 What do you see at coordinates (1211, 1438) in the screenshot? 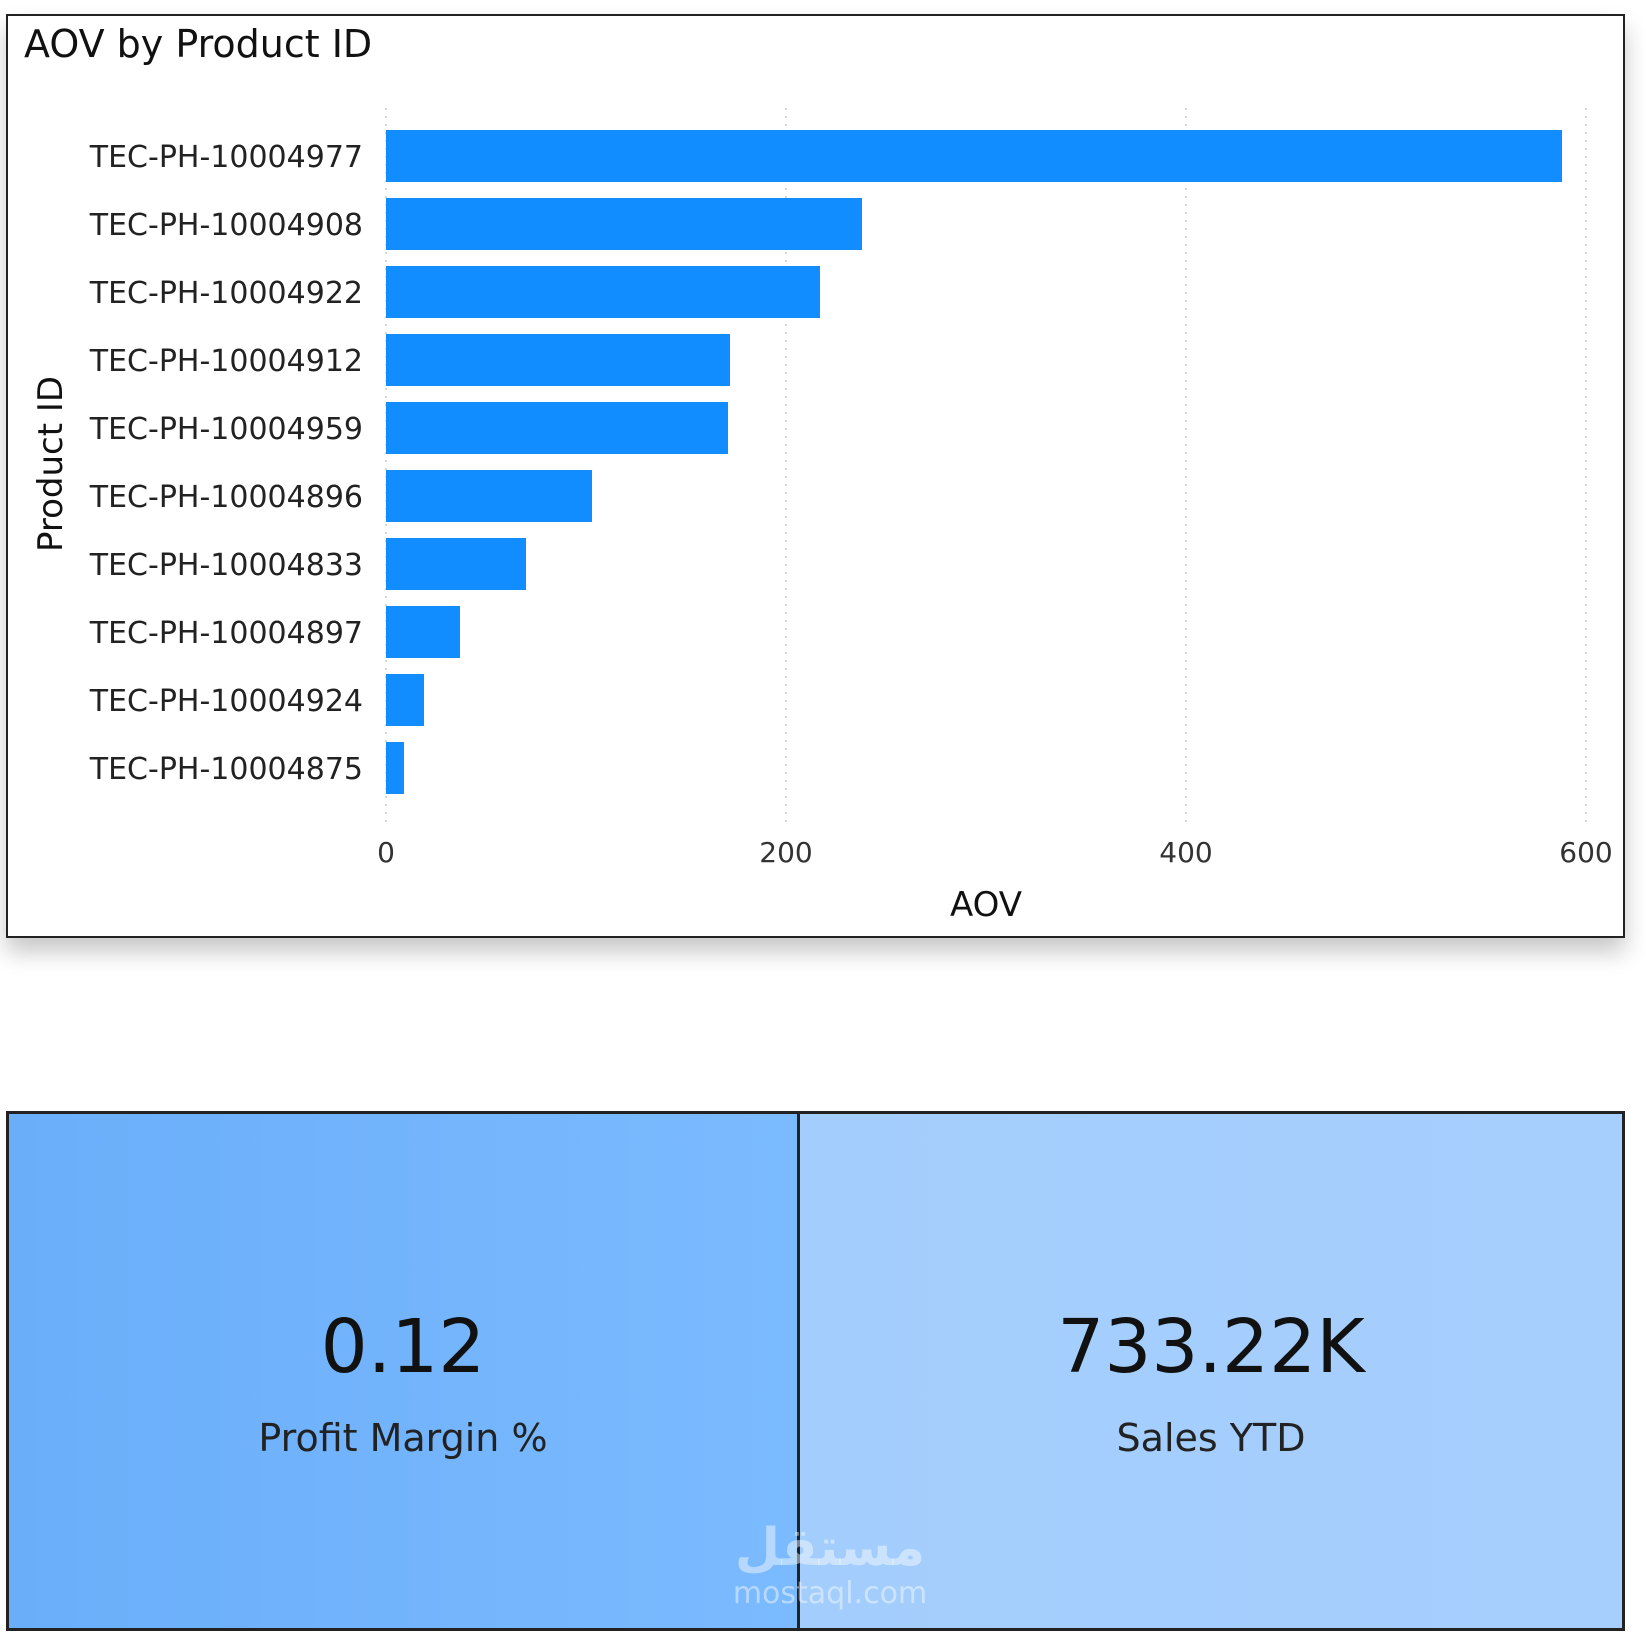
I see `sales-ytd-label: Sales YTD` at bounding box center [1211, 1438].